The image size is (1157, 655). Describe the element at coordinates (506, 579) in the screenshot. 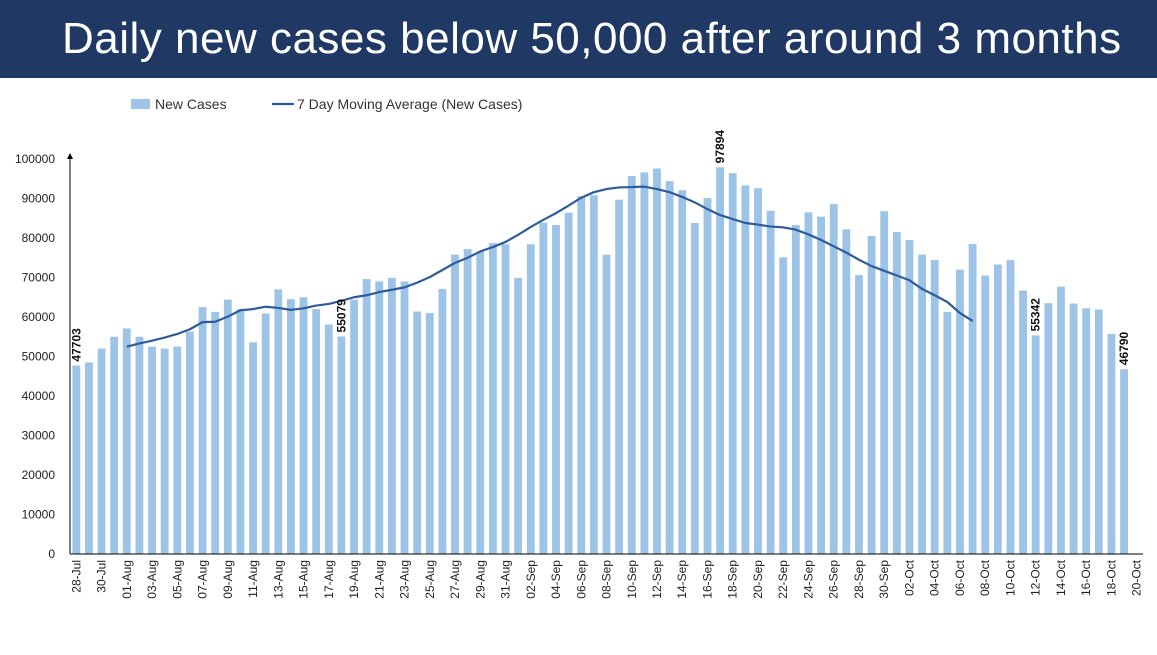

I see `x-tick-label: 31-Aug` at that location.